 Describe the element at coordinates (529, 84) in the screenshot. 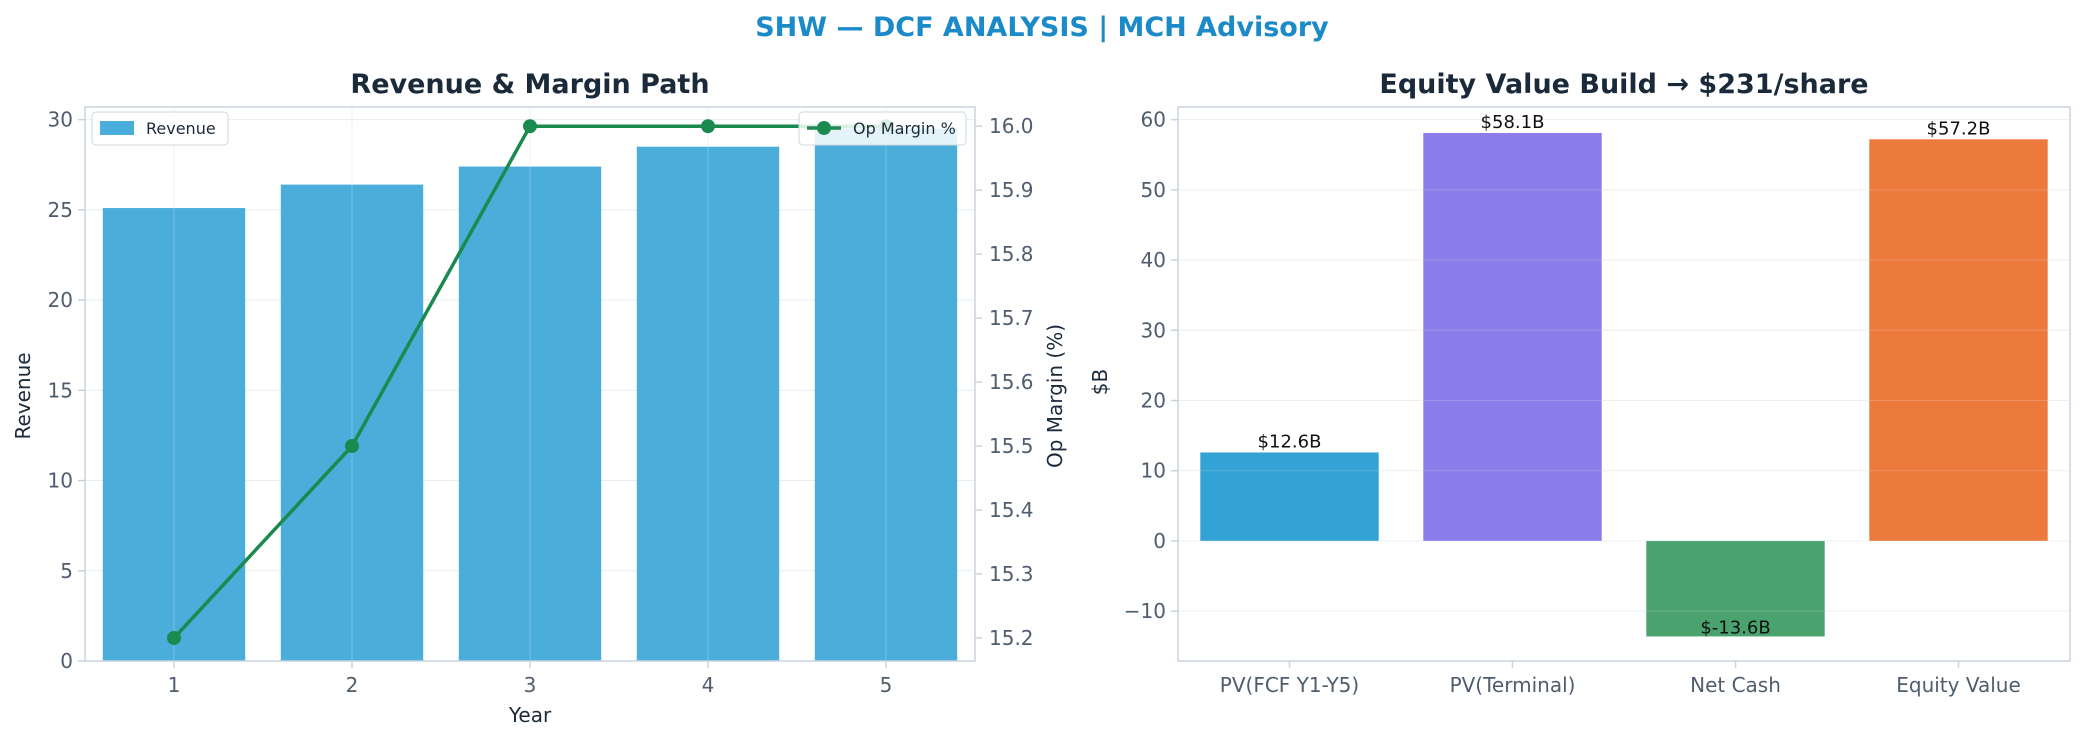

I see `revenue-chart-title: Revenue & Margin Path` at that location.